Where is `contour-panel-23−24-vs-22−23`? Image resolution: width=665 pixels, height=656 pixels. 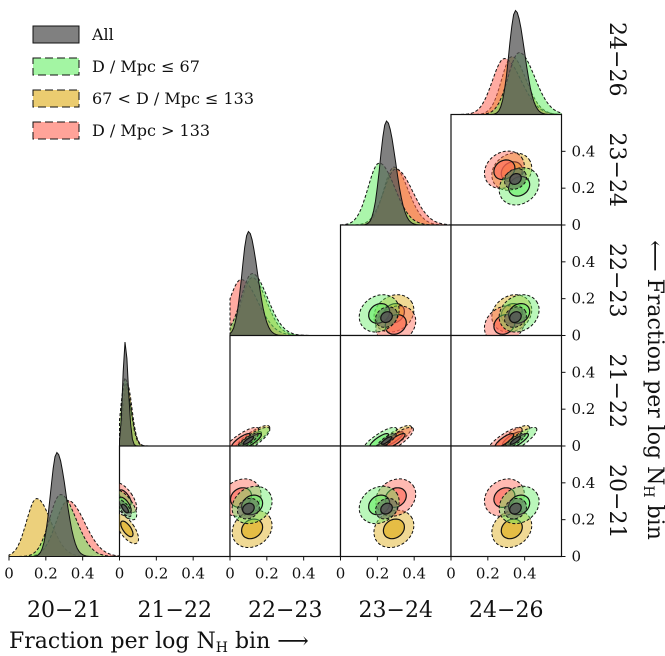 contour-panel-23−24-vs-22−23 is located at coordinates (395, 280).